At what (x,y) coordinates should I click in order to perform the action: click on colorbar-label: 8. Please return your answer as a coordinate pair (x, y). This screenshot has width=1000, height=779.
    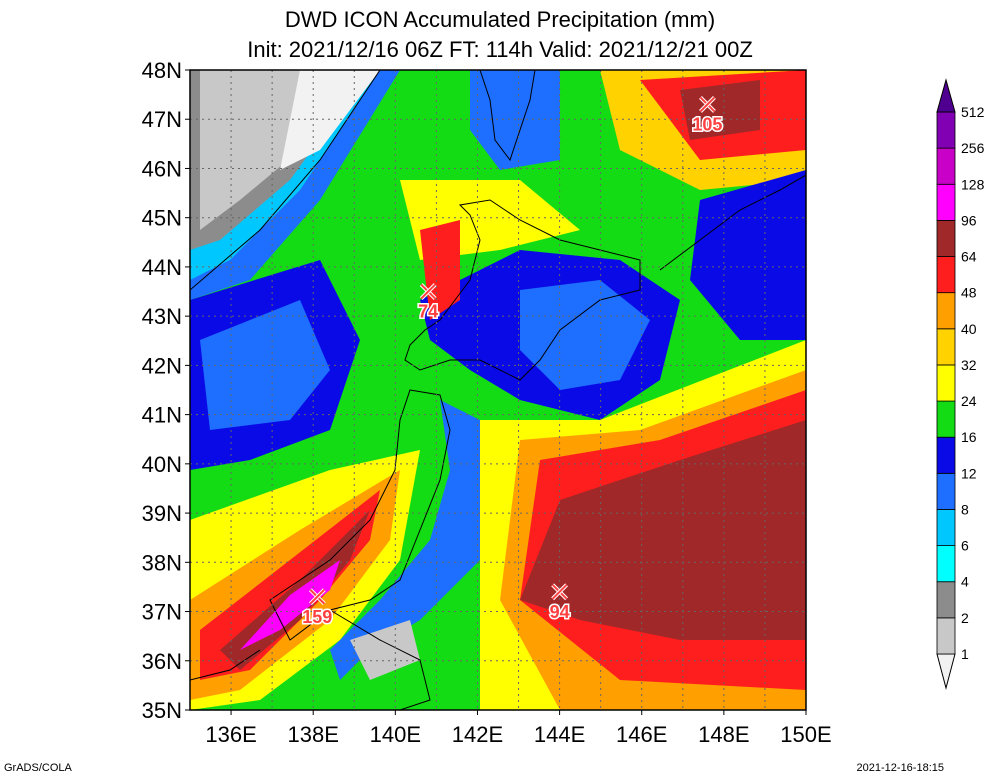
    Looking at the image, I should click on (965, 509).